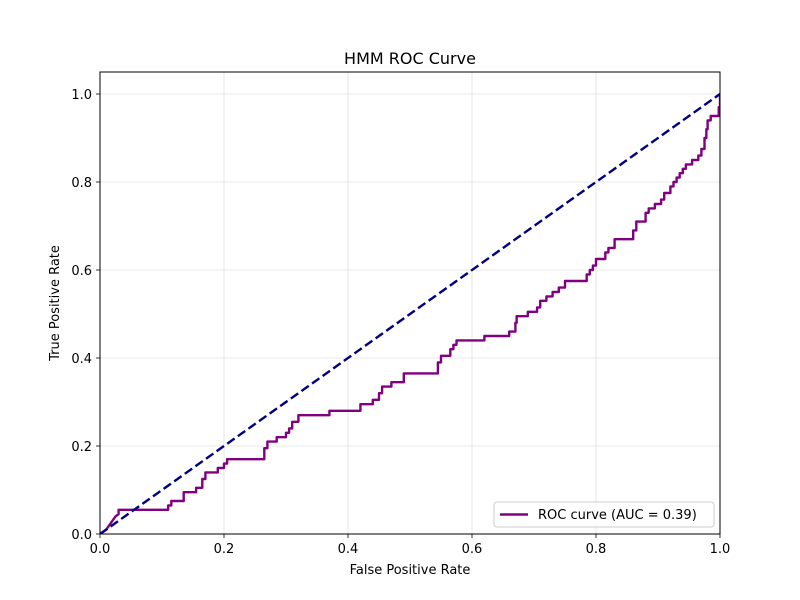  I want to click on y-tick-label: 0.4, so click(81, 359).